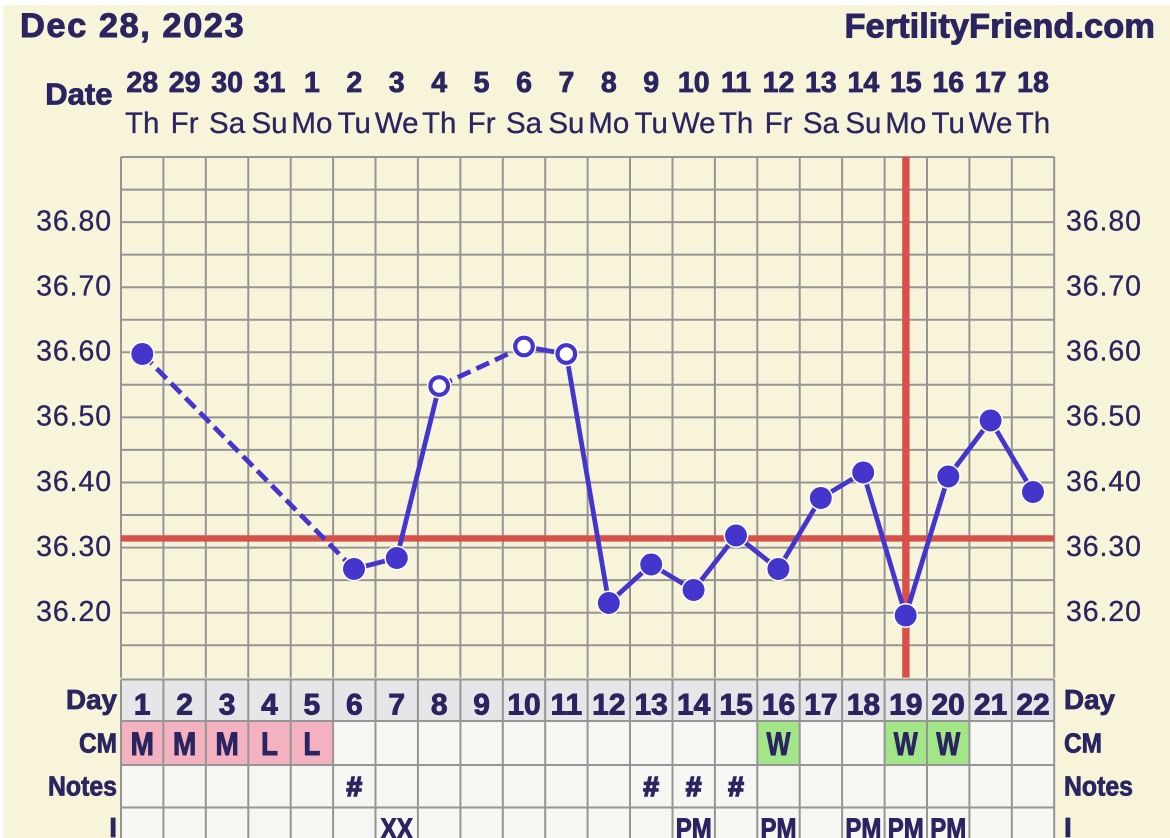 The image size is (1170, 838). I want to click on svg-text: 20, so click(948, 705).